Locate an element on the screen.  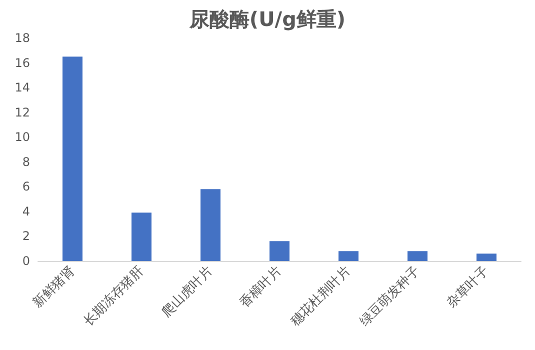
x-tick-label: 杂草叶子 is located at coordinates (468, 288).